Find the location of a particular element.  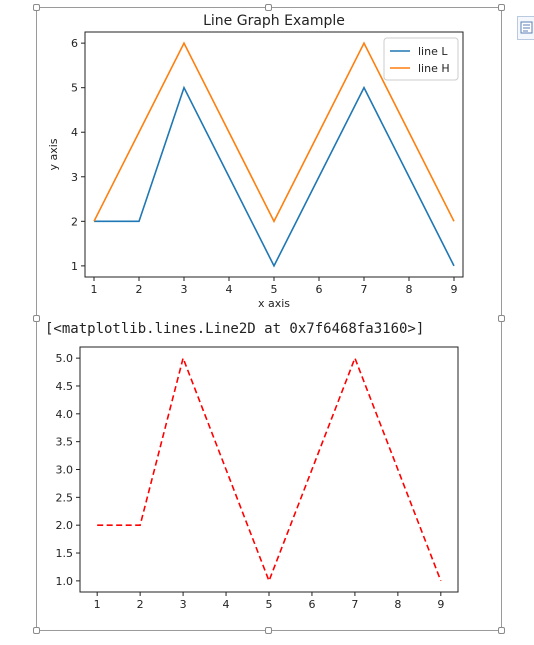

resize-handle-bottom-right is located at coordinates (501, 630).